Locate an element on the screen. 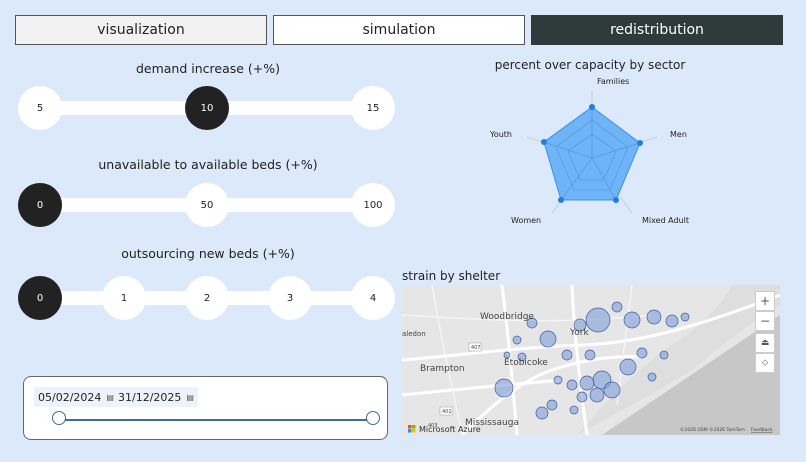  radar-point-mixed-adult is located at coordinates (616, 200).